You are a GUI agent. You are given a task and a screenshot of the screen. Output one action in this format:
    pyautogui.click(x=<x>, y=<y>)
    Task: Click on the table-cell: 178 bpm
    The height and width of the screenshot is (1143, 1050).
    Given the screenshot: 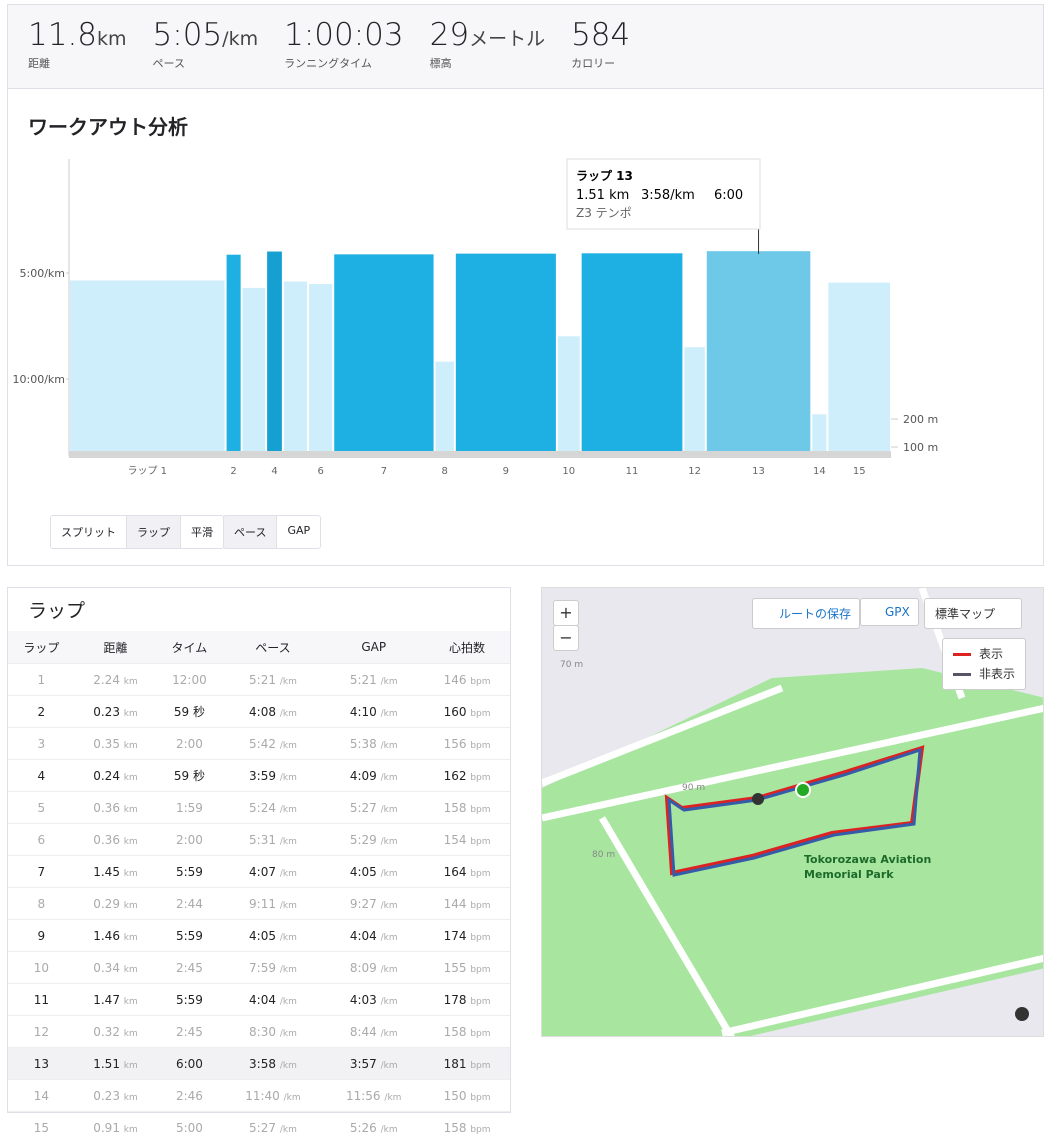 What is the action you would take?
    pyautogui.click(x=467, y=1000)
    